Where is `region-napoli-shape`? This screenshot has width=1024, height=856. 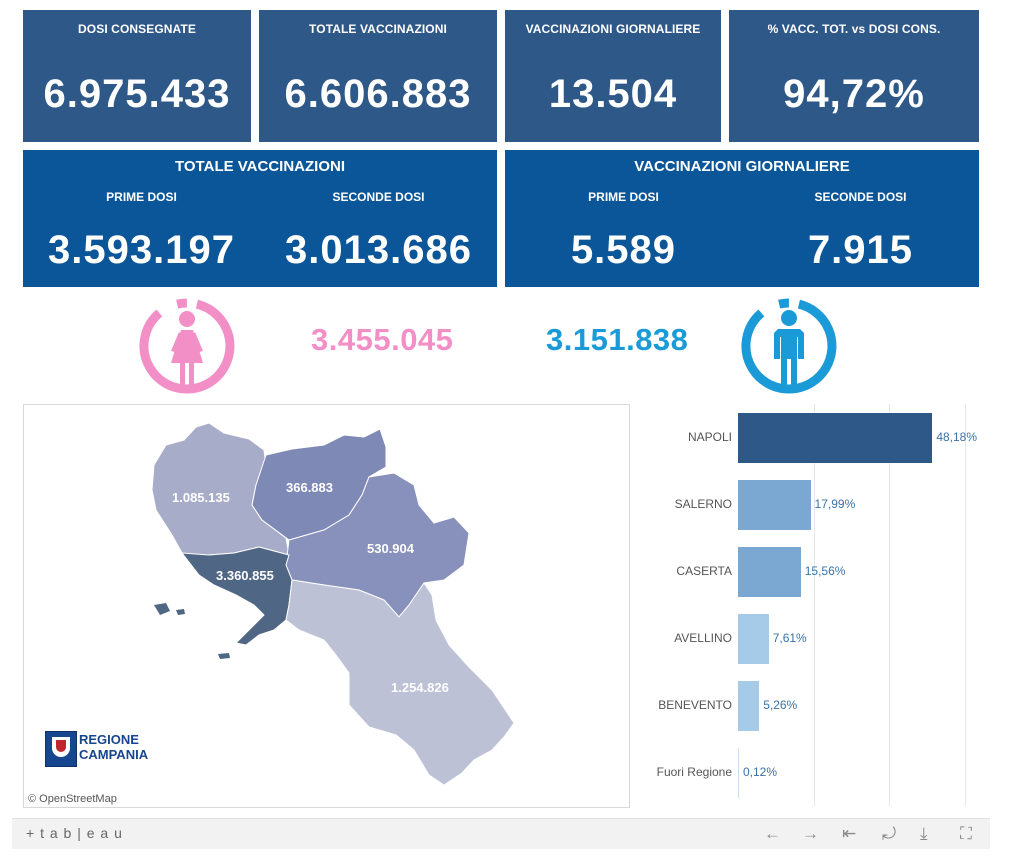
region-napoli-shape is located at coordinates (236, 596).